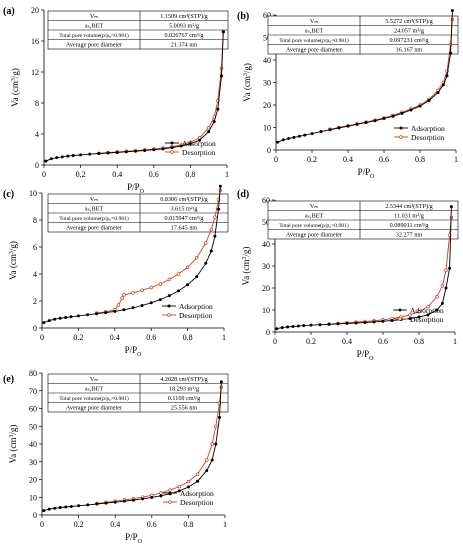 Image resolution: width=463 pixels, height=550 pixels. Describe the element at coordinates (151, 337) in the screenshot. I see `x-tick-label: 0.6` at that location.